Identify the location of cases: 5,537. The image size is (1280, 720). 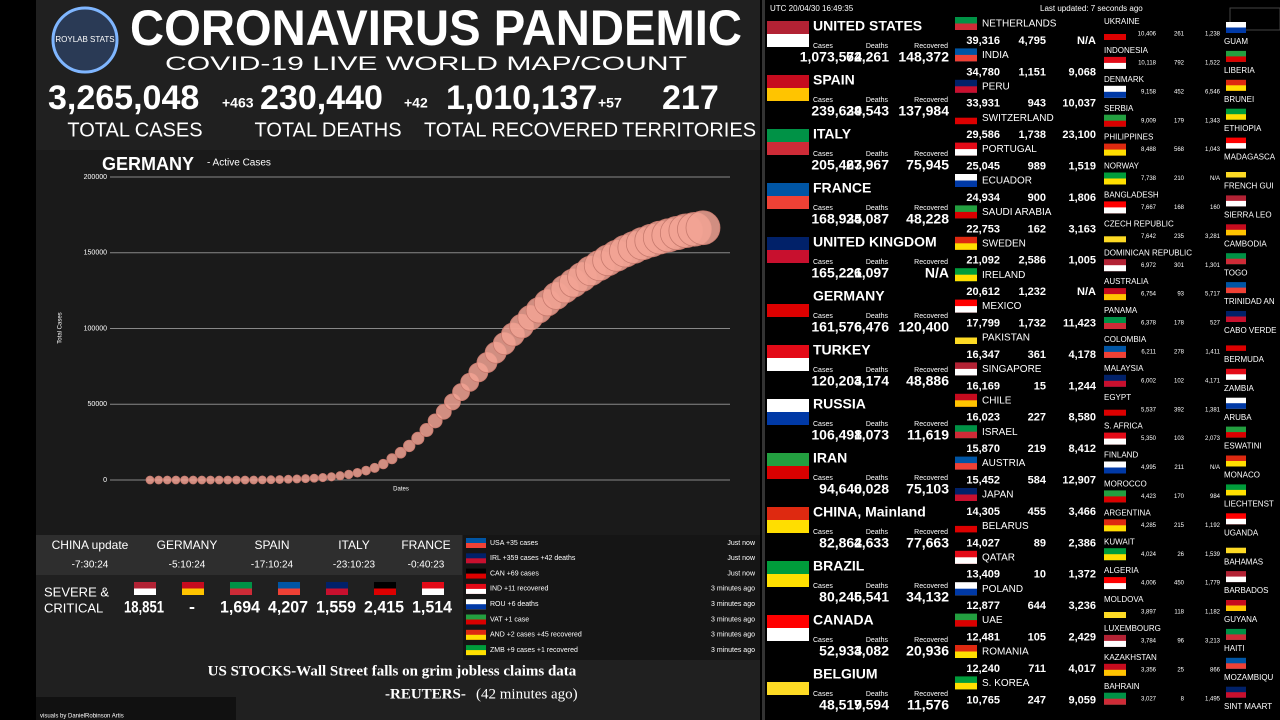
(1149, 410).